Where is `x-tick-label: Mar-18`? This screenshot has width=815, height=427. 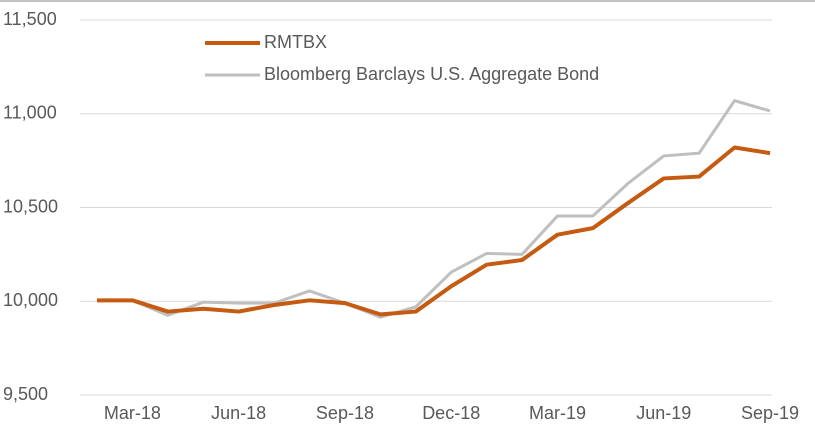 x-tick-label: Mar-18 is located at coordinates (132, 413).